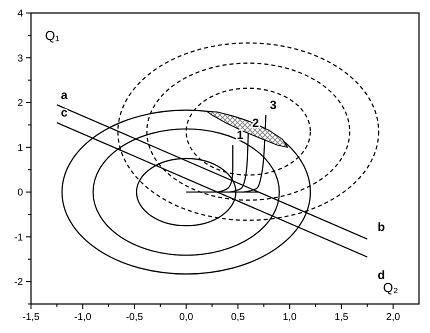 Image resolution: width=430 pixels, height=333 pixels. I want to click on y-tick-label: 2, so click(20, 104).